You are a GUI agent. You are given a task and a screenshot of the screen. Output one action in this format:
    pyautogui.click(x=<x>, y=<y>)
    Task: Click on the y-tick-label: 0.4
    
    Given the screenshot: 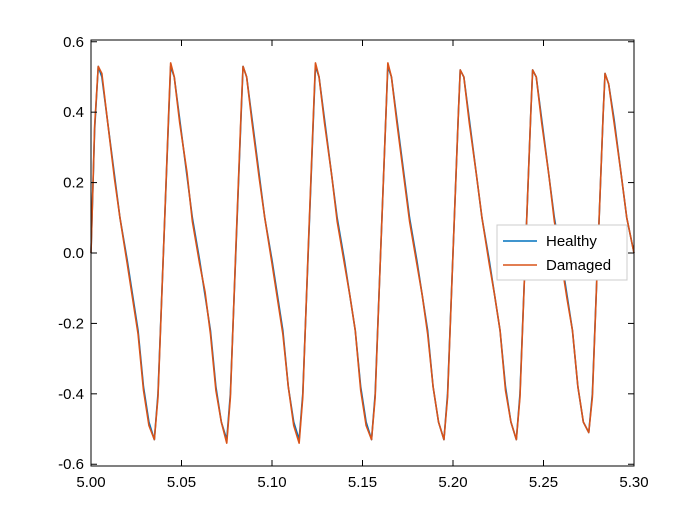 What is the action you would take?
    pyautogui.click(x=73, y=112)
    